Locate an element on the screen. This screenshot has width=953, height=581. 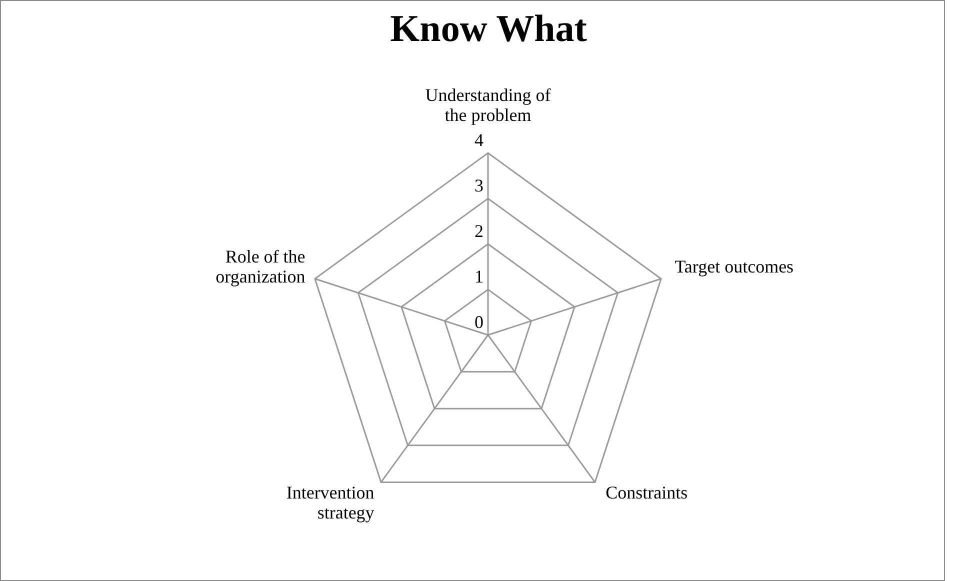
spoke-label: Constraints is located at coordinates (647, 492).